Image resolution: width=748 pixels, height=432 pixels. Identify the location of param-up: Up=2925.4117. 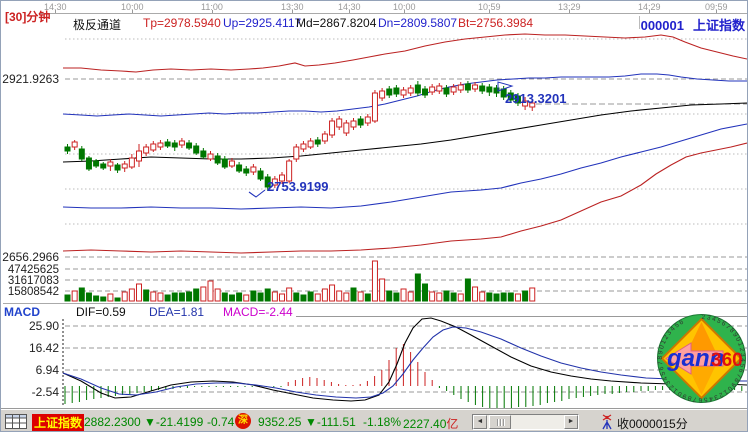
(262, 23).